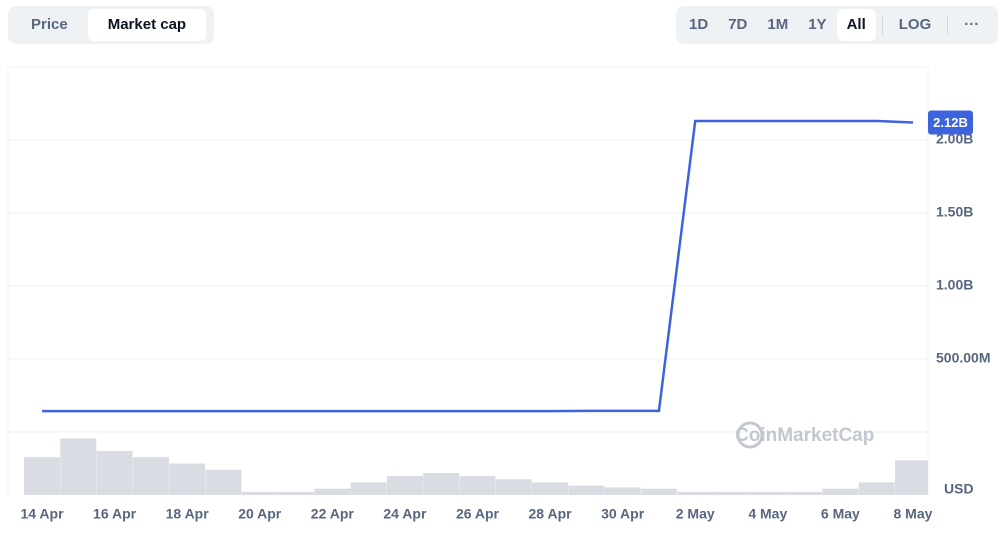  I want to click on value-badge, so click(950, 122).